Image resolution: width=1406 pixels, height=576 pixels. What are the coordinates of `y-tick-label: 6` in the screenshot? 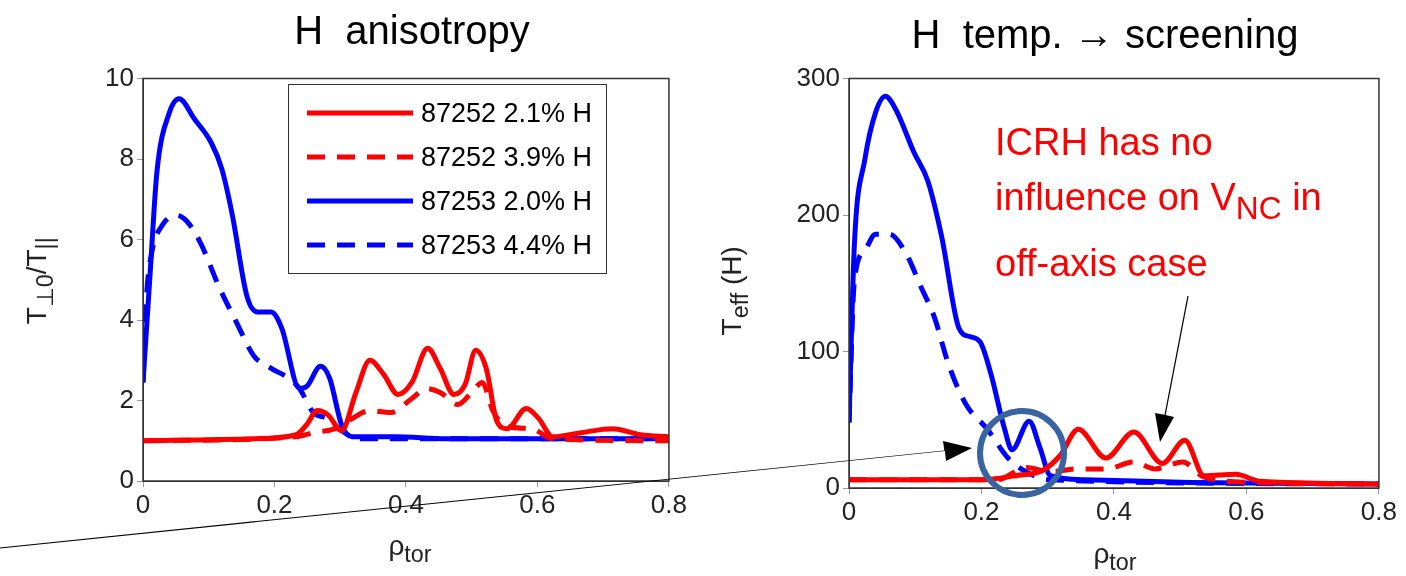 It's located at (126, 237).